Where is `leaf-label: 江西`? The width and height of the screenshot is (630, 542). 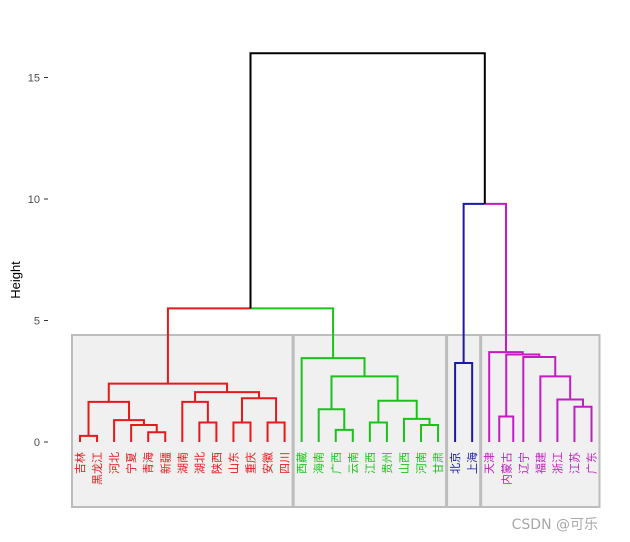 leaf-label: 江西 is located at coordinates (370, 463).